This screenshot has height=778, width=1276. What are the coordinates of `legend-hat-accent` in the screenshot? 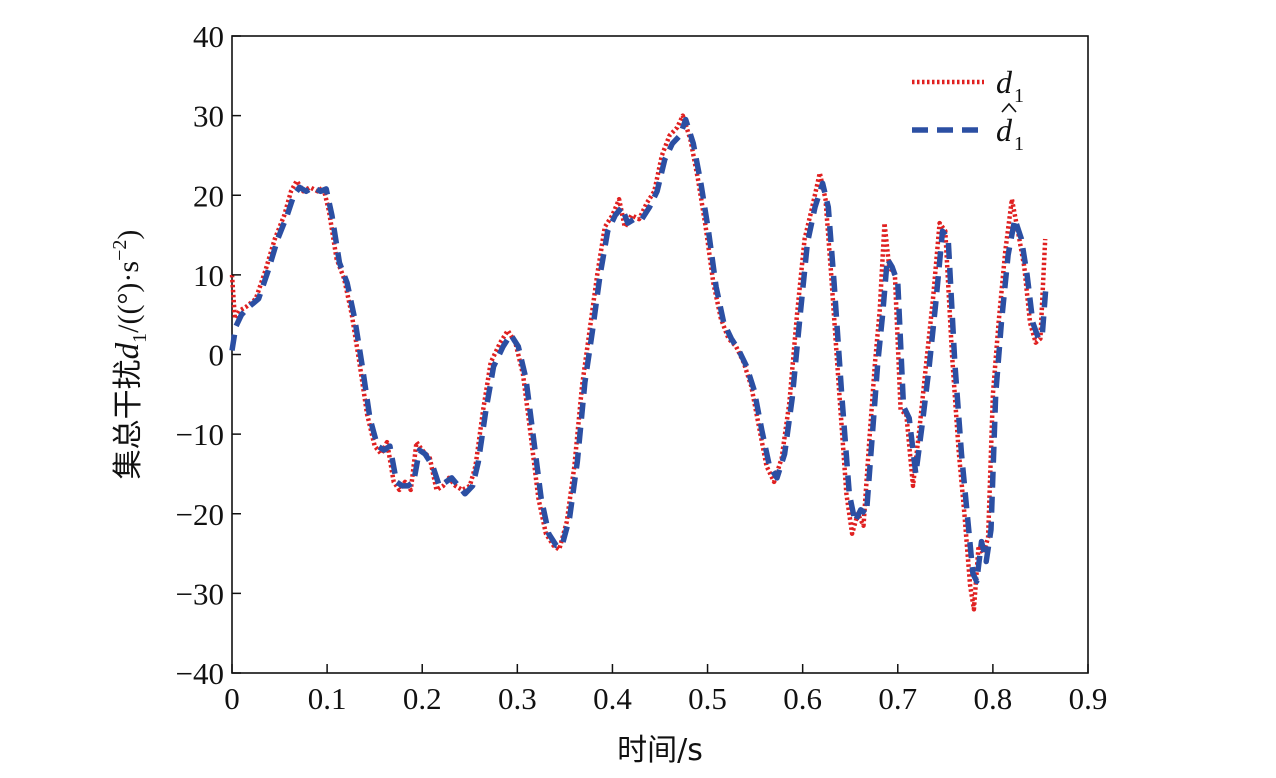 It's located at (1009, 107).